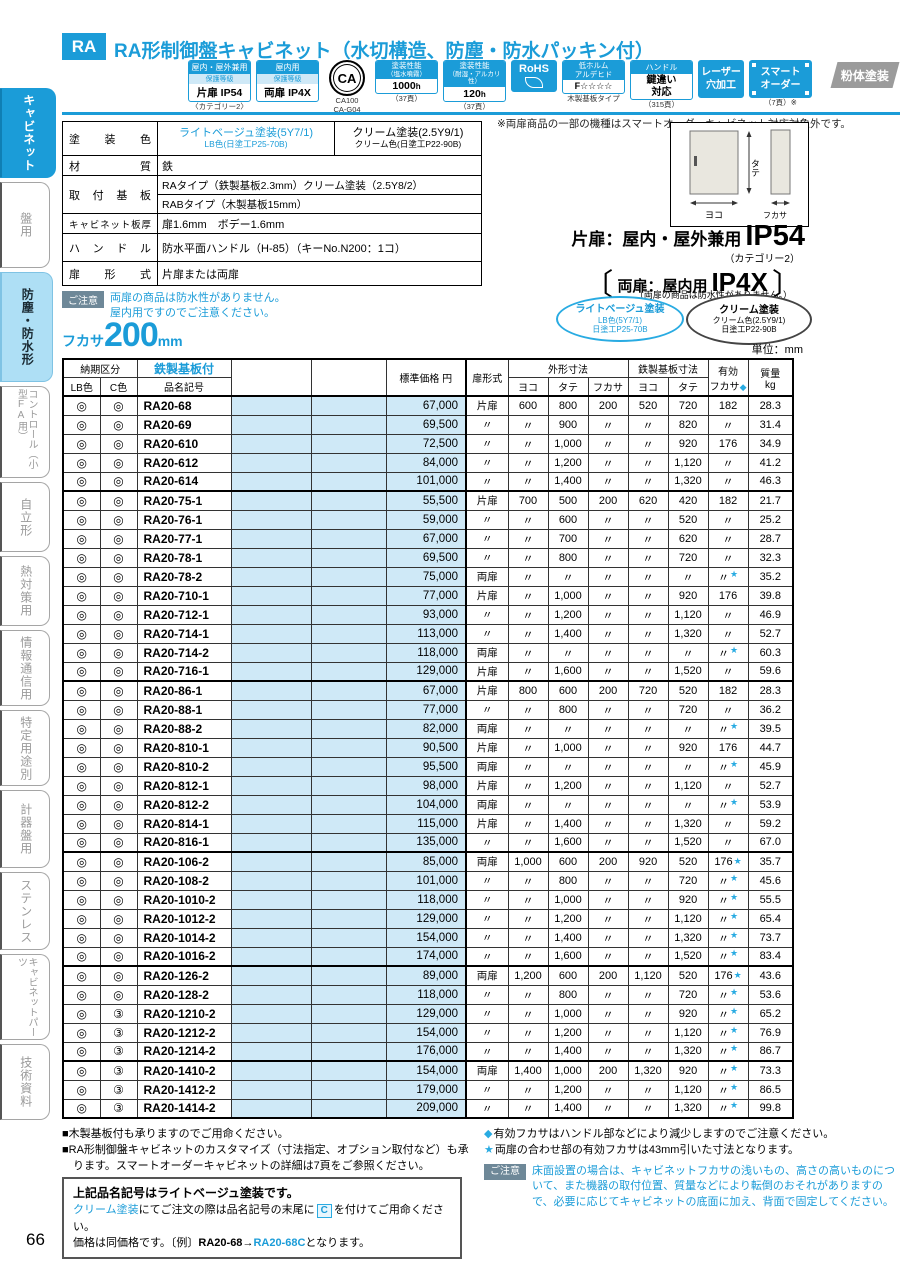 This screenshot has height=1272, width=900. What do you see at coordinates (25, 432) in the screenshot?
I see `sidebar-tab-4: コントロール（小型FA用）` at bounding box center [25, 432].